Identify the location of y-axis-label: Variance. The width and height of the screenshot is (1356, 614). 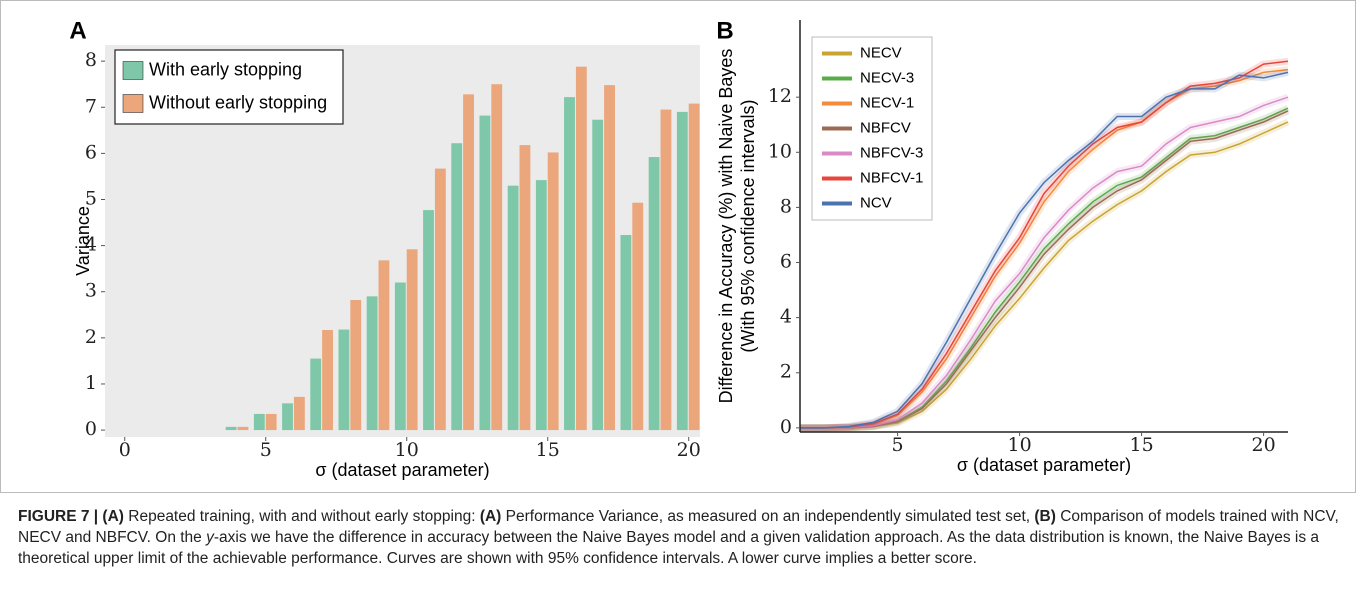
(83, 241).